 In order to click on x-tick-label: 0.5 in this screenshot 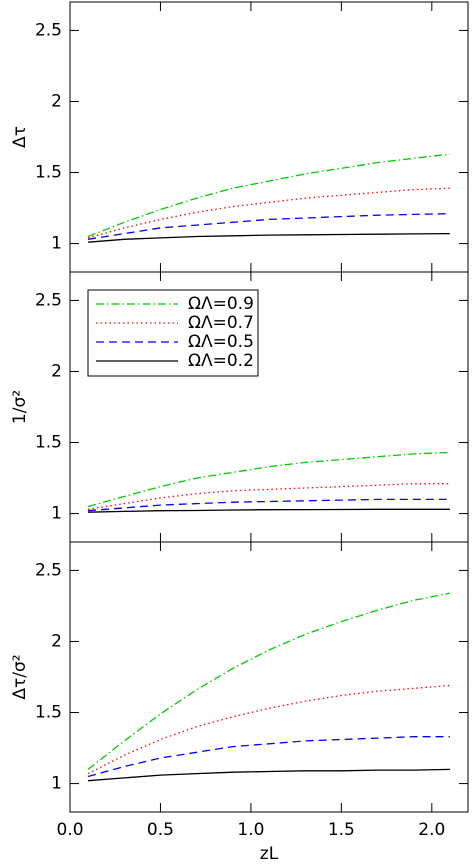, I will do `click(160, 830)`.